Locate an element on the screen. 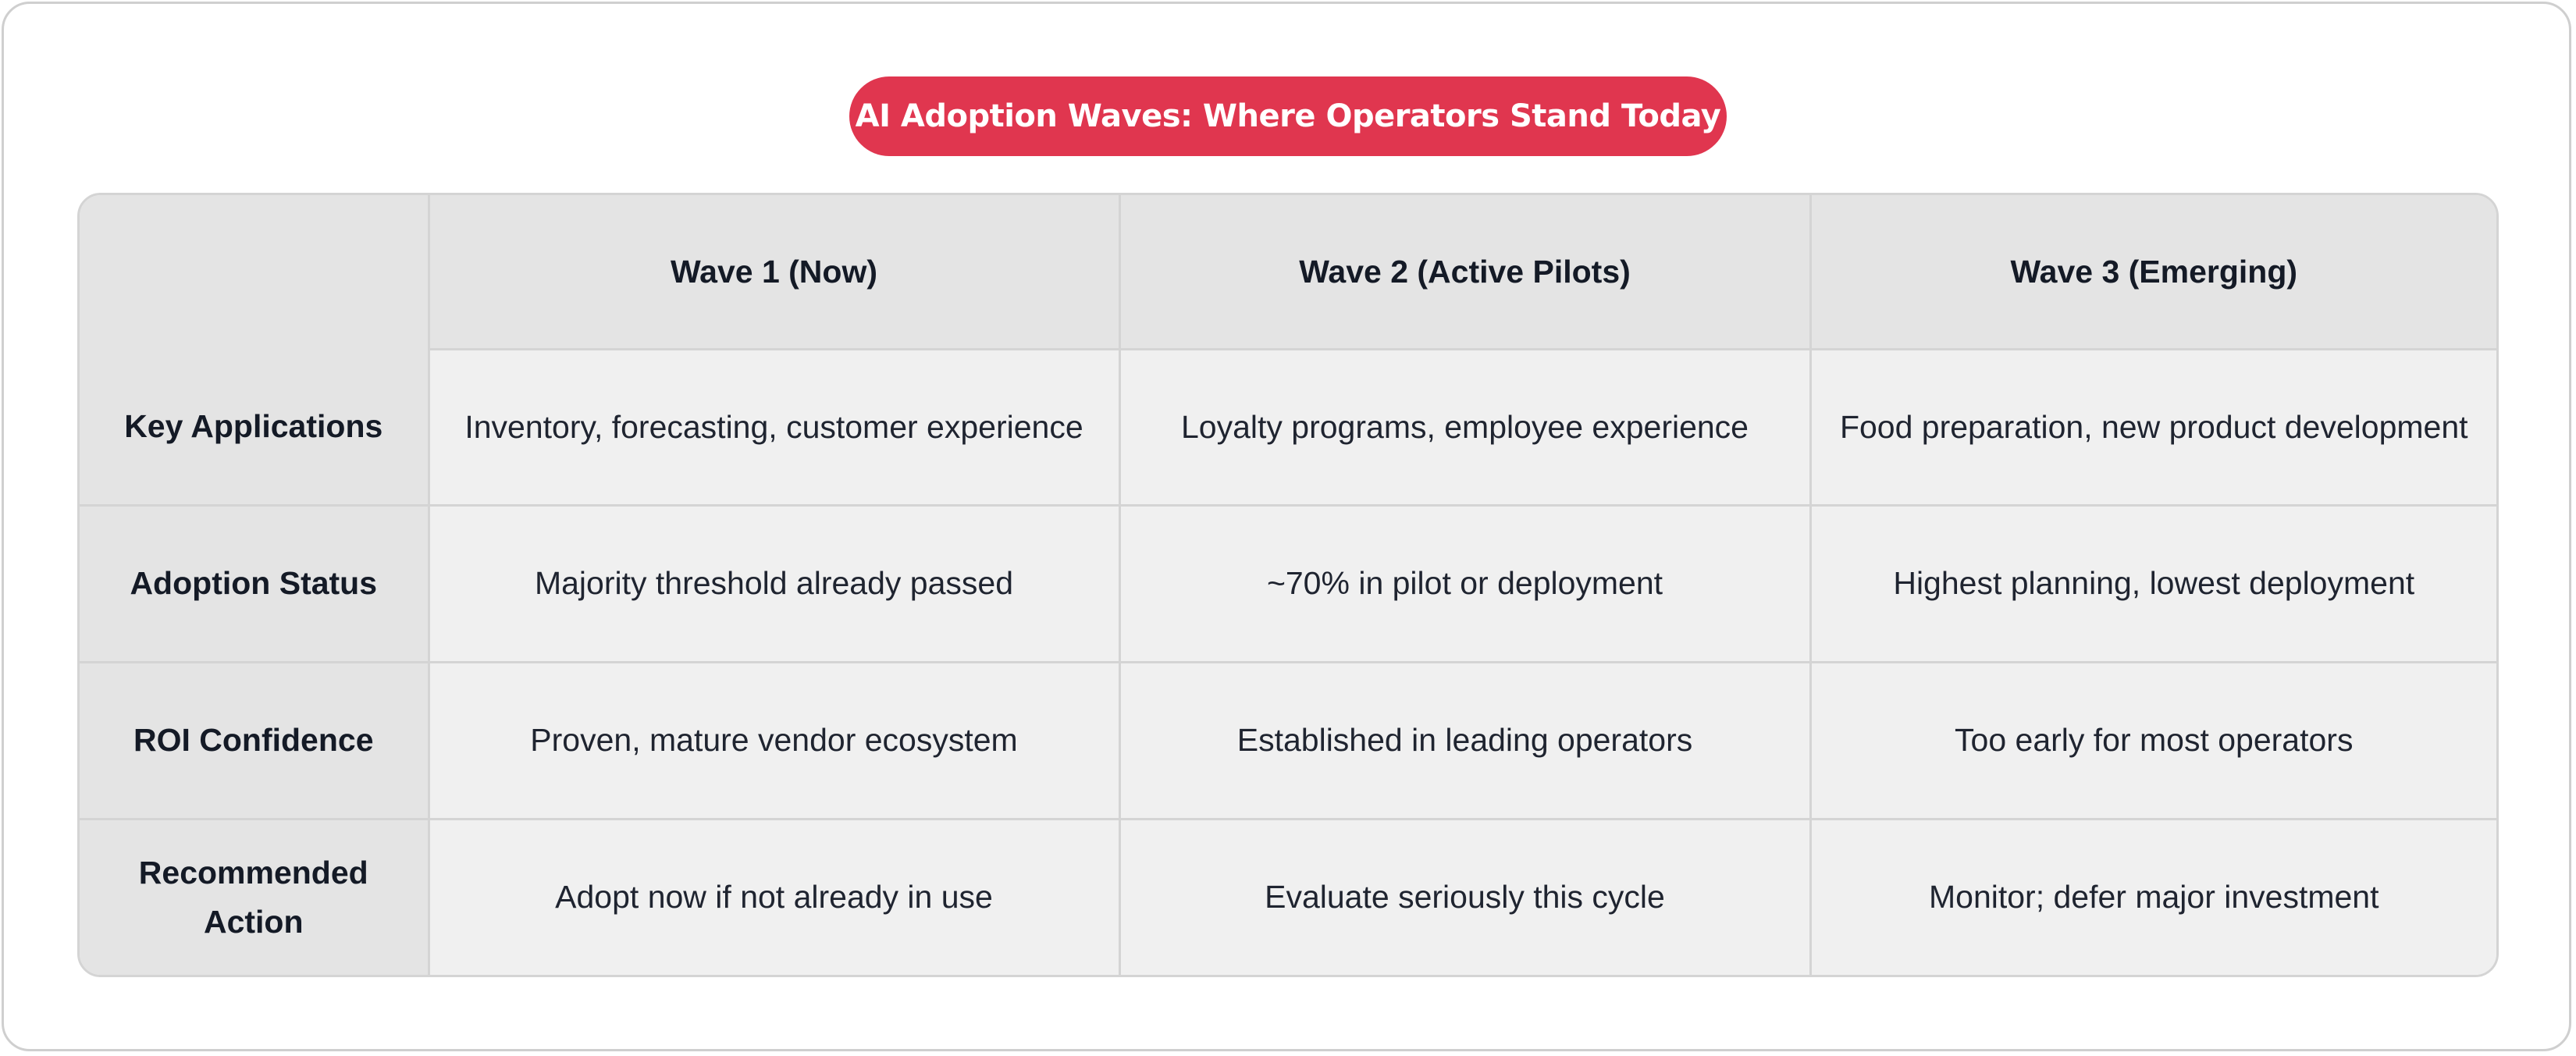  table-cell: Loyalty programs, employee experience is located at coordinates (1465, 427).